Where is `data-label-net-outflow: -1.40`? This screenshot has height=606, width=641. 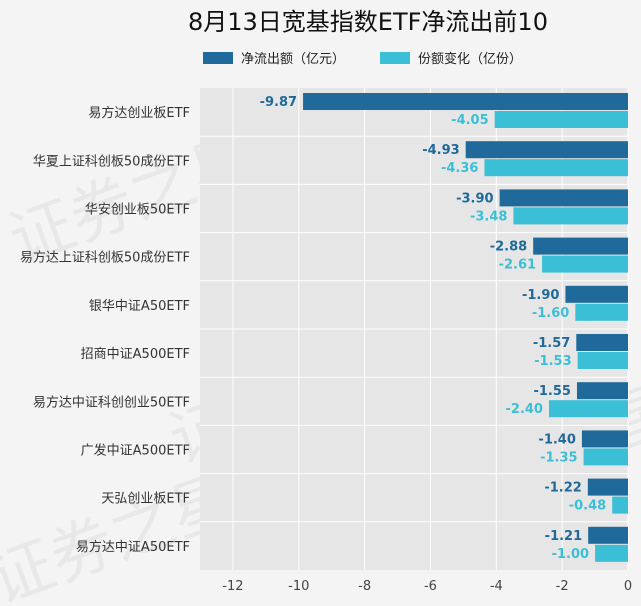 data-label-net-outflow: -1.40 is located at coordinates (556, 439).